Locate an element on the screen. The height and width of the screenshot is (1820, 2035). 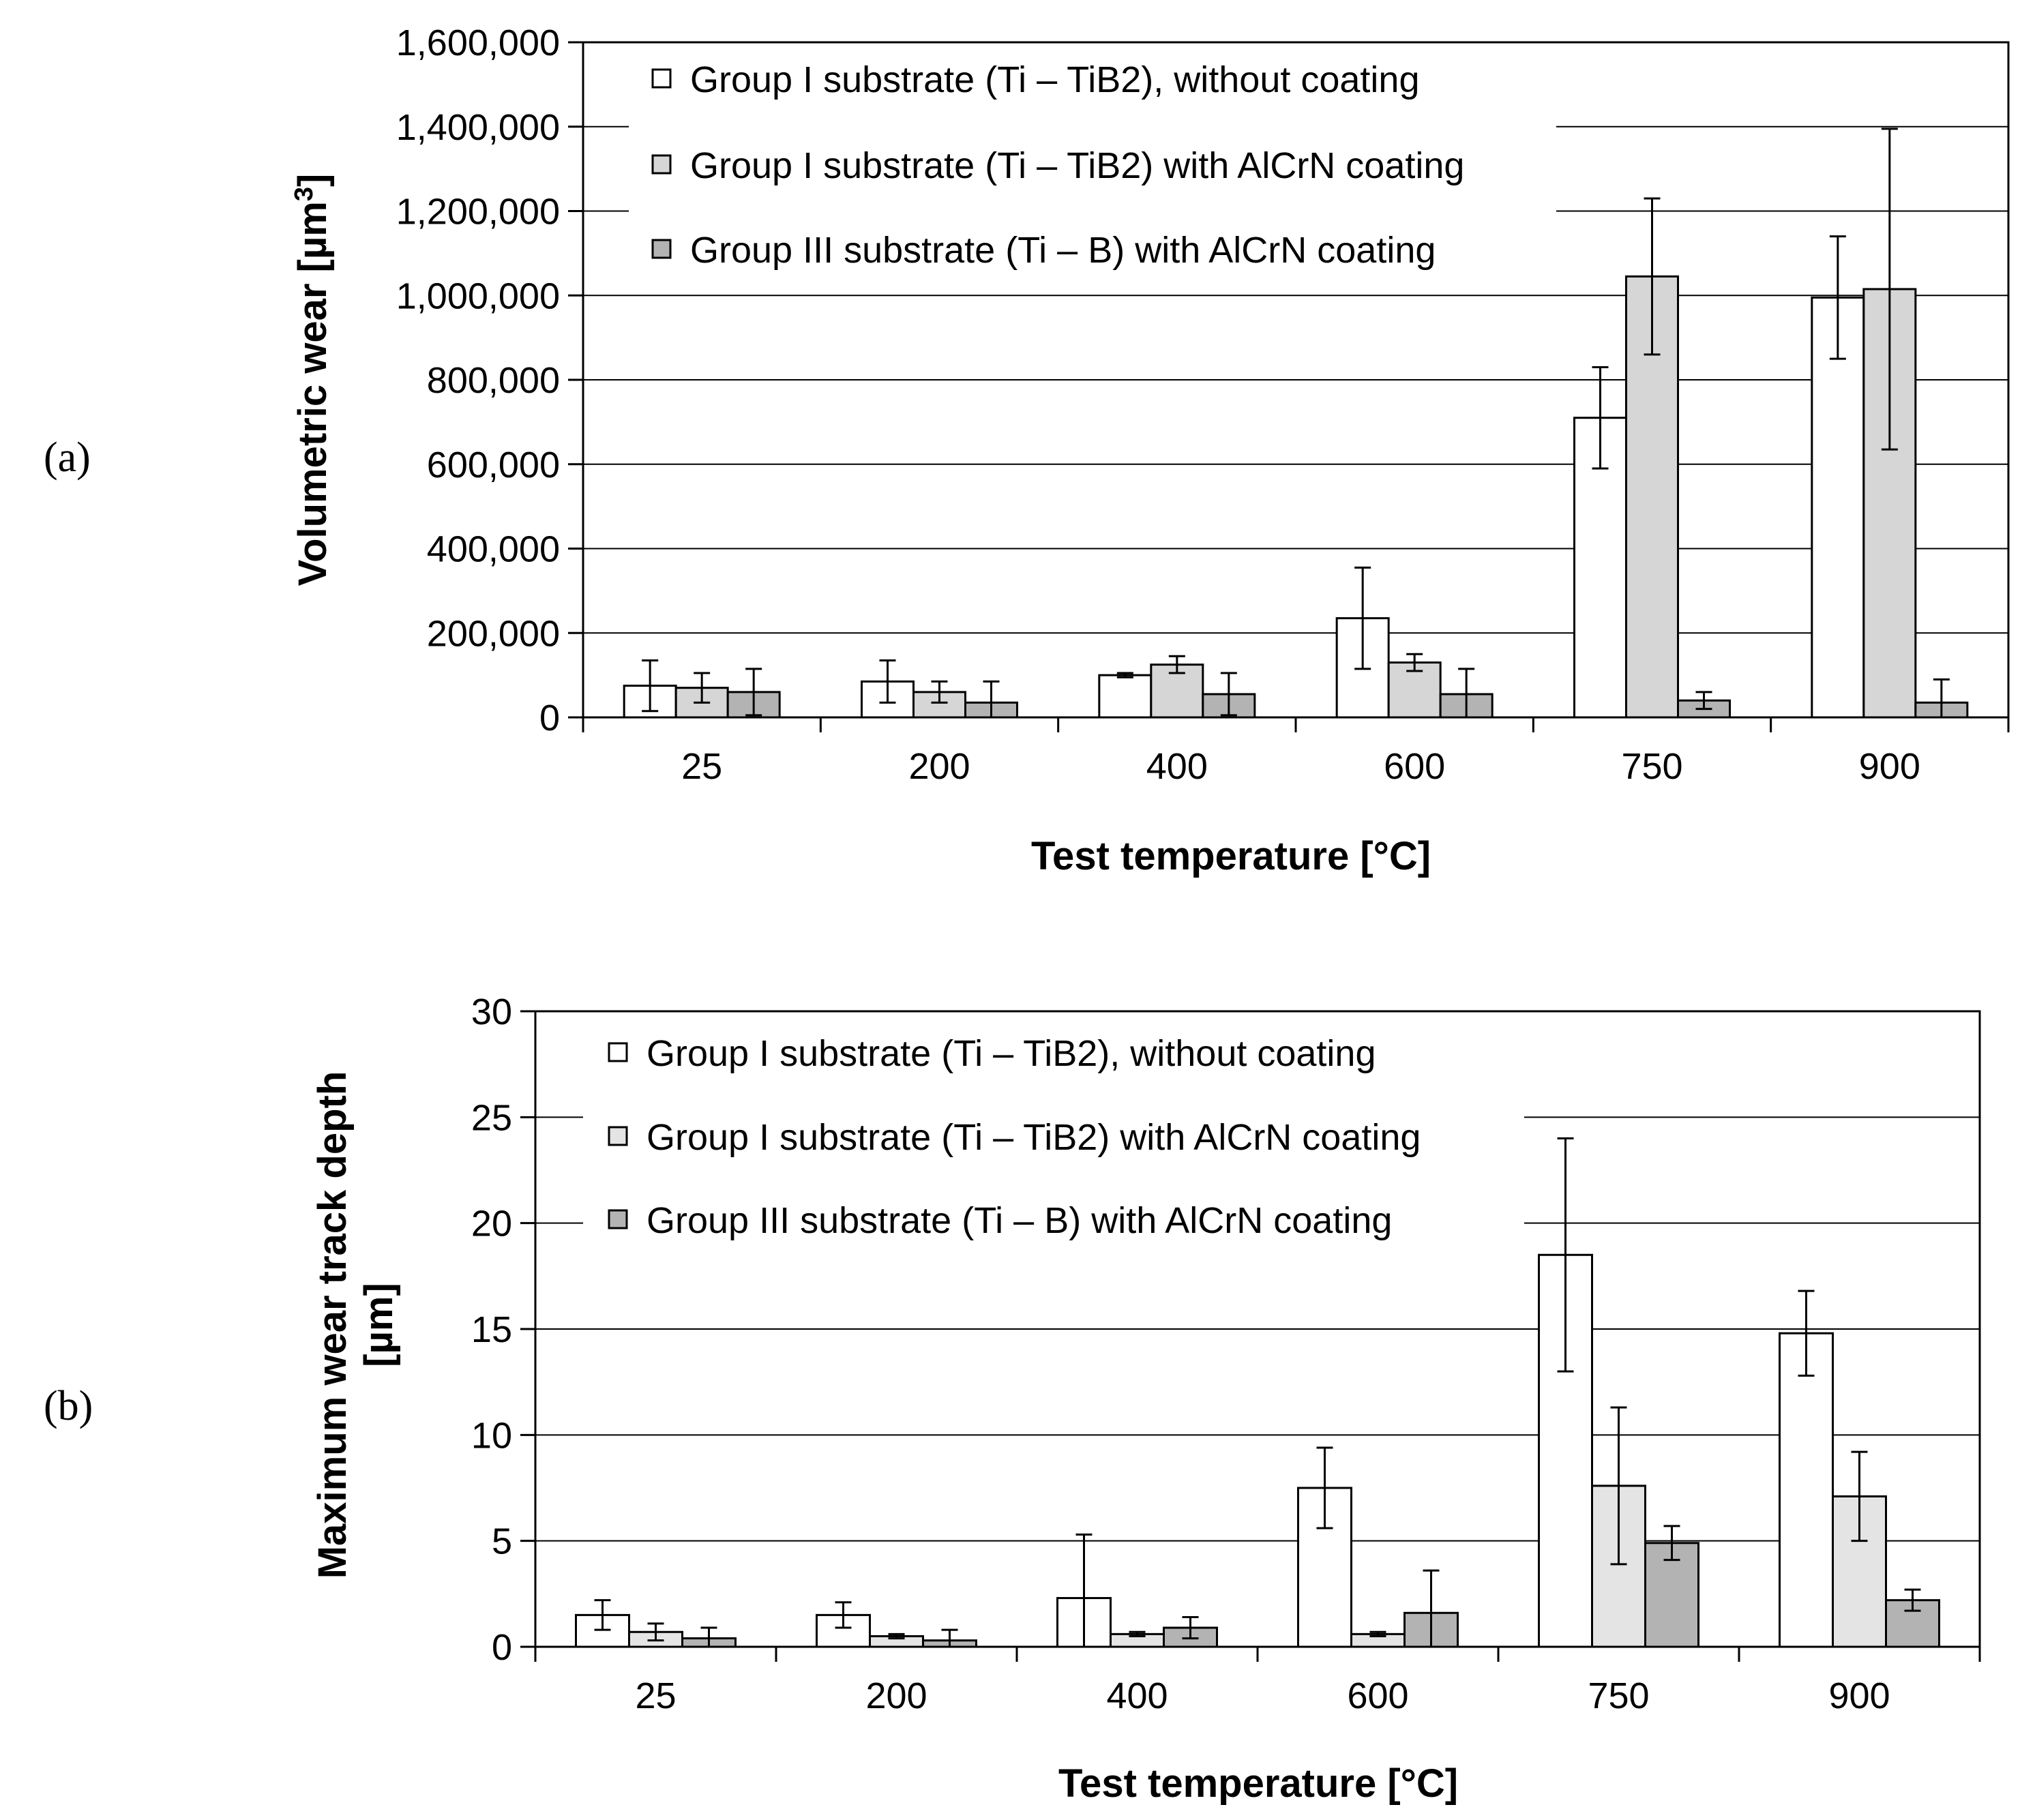
chart-a-x-tick-label-25: 25 is located at coordinates (701, 766).